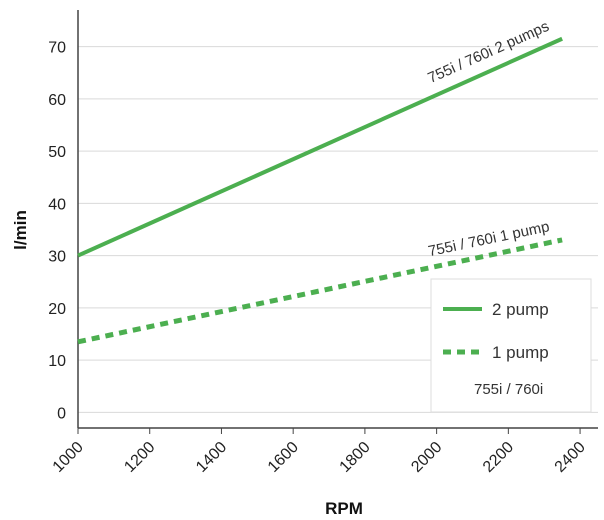 The height and width of the screenshot is (520, 604). What do you see at coordinates (355, 457) in the screenshot?
I see `x-tick-label-4: 1800` at bounding box center [355, 457].